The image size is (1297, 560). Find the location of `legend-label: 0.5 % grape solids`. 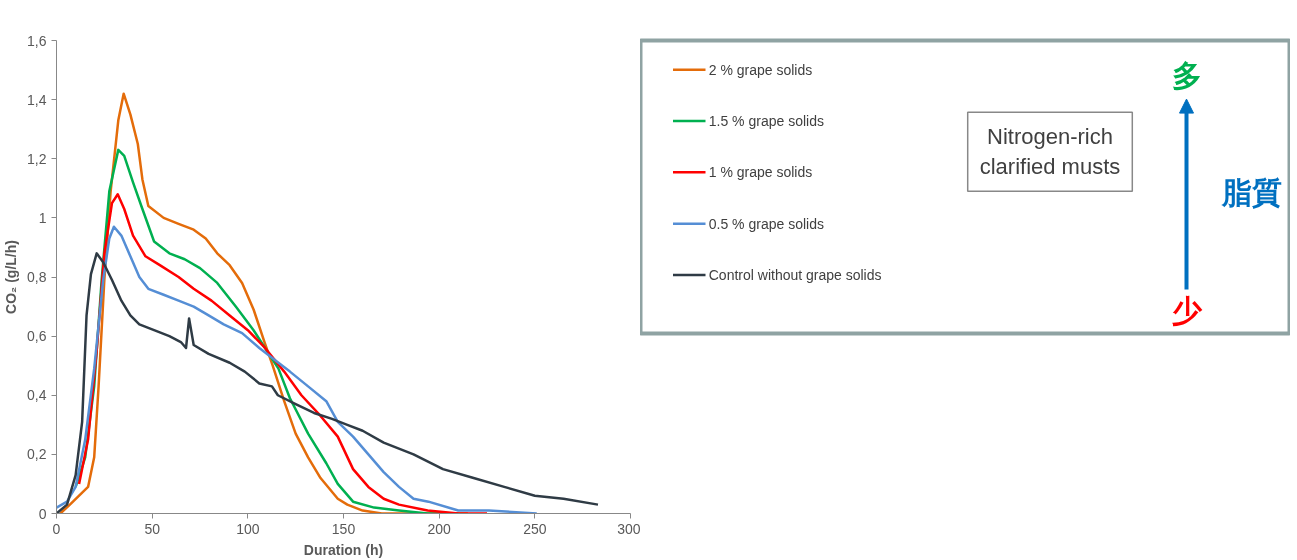

legend-label: 0.5 % grape solids is located at coordinates (766, 223).